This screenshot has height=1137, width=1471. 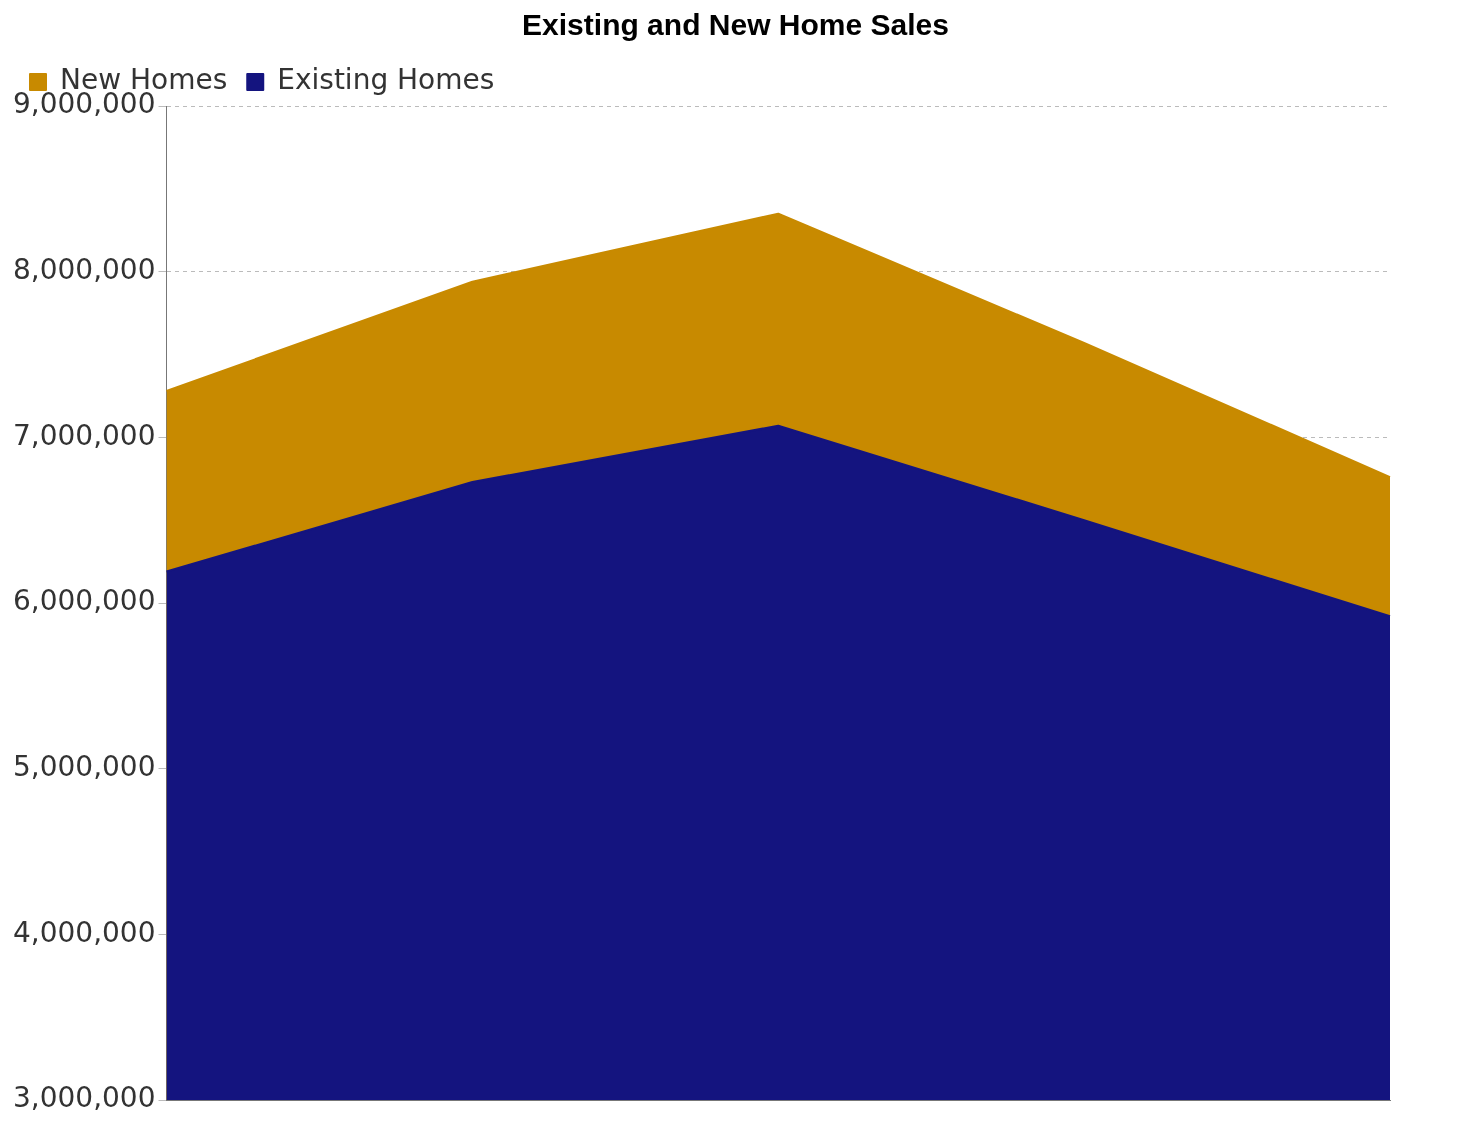 I want to click on chart-title: Existing and New Home Sales, so click(x=735, y=25).